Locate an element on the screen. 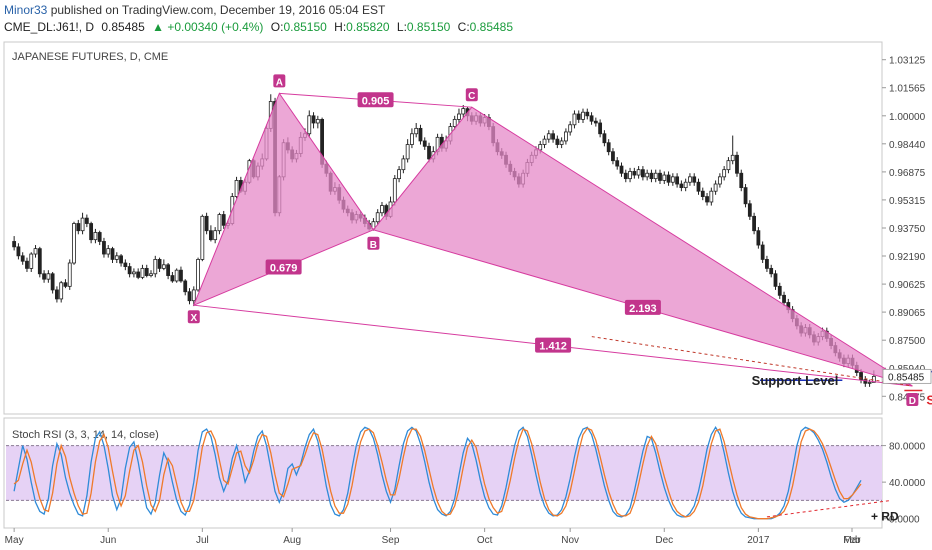 This screenshot has width=932, height=550. low-label: L: is located at coordinates (401, 27).